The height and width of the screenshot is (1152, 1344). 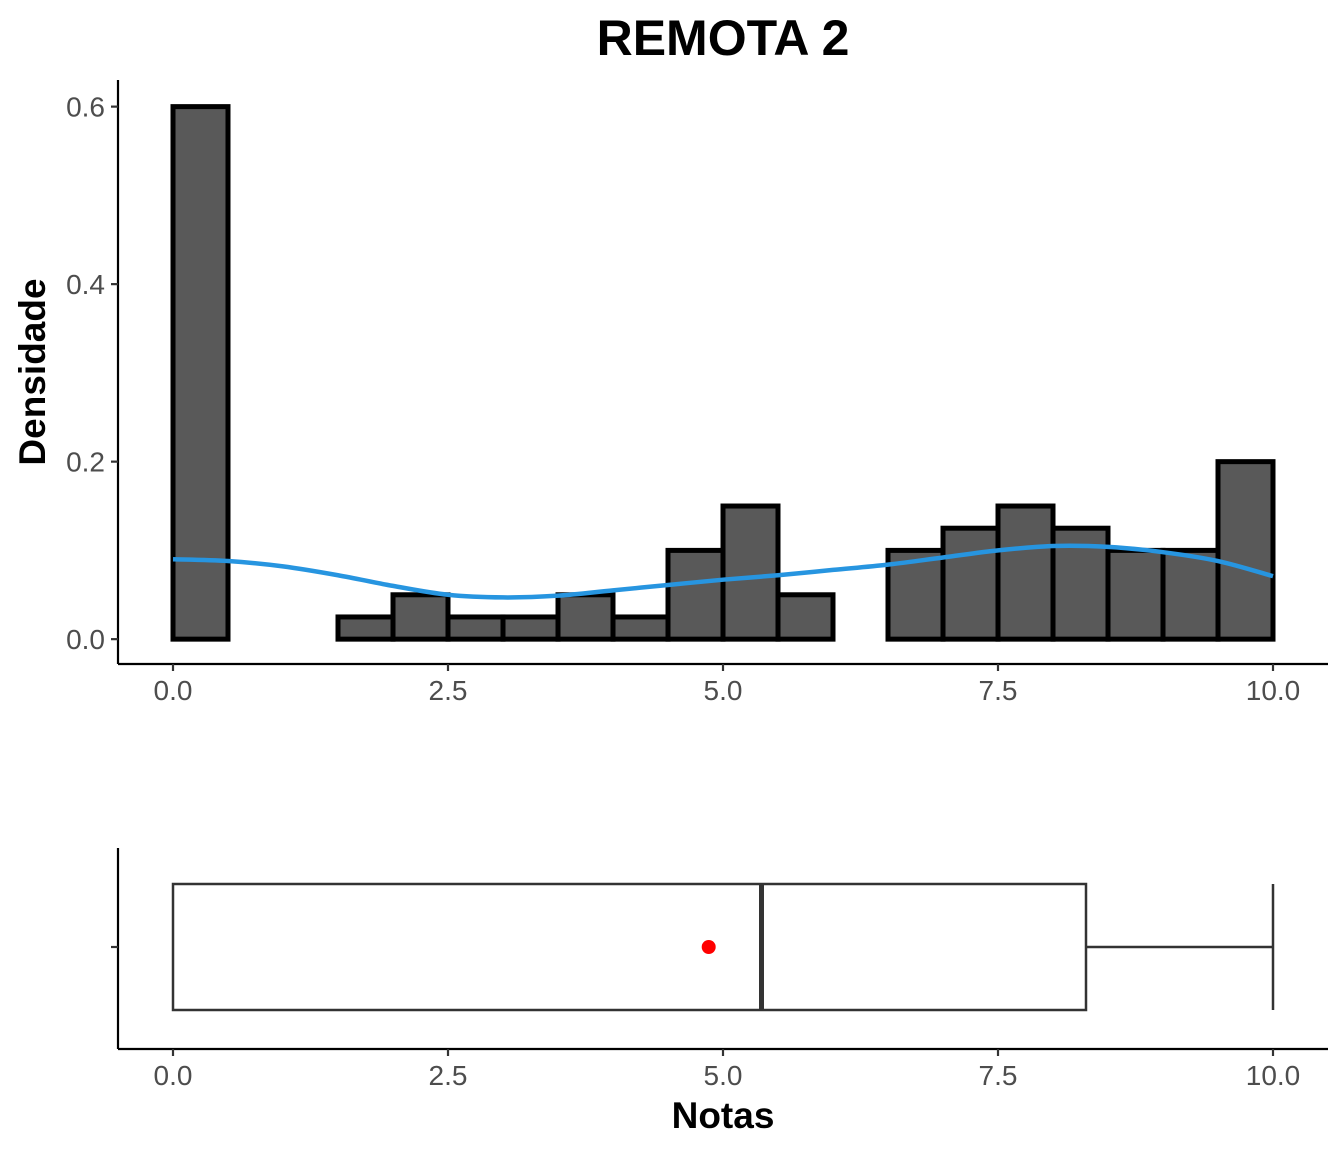 I want to click on chart-title: REMOTA 2, so click(x=723, y=38).